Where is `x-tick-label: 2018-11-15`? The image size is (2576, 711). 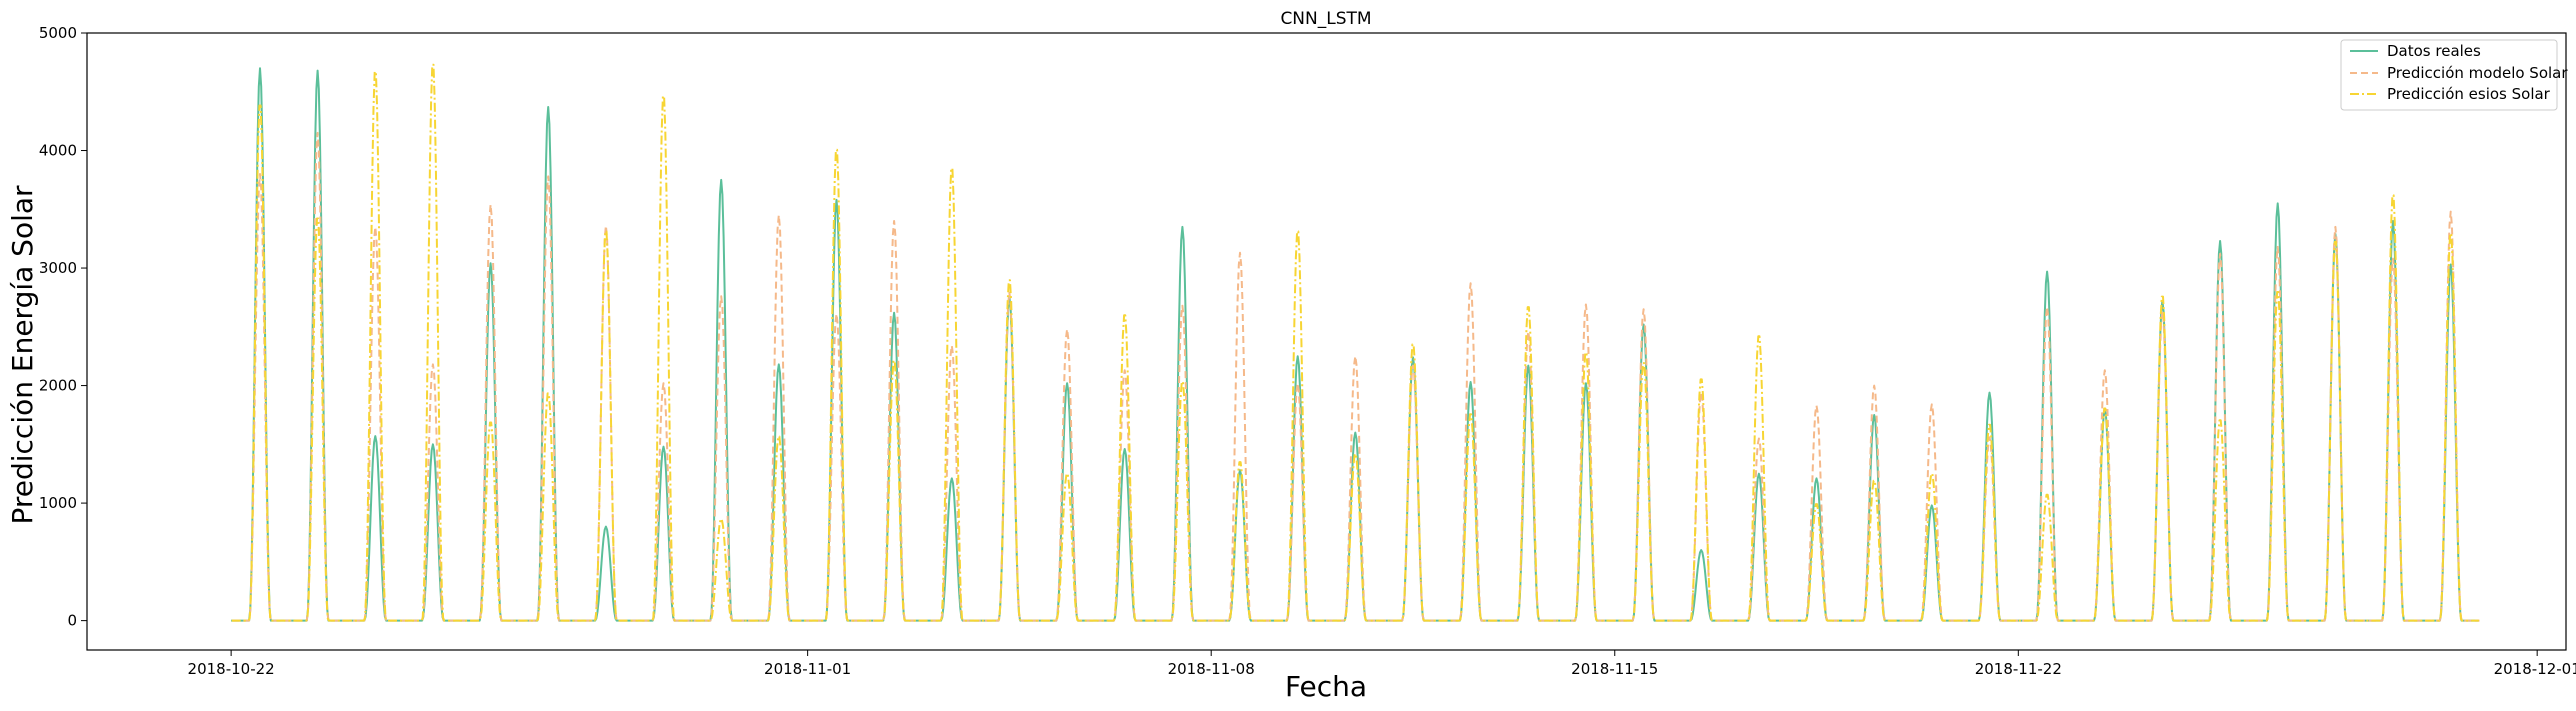
x-tick-label: 2018-11-15 is located at coordinates (1614, 669).